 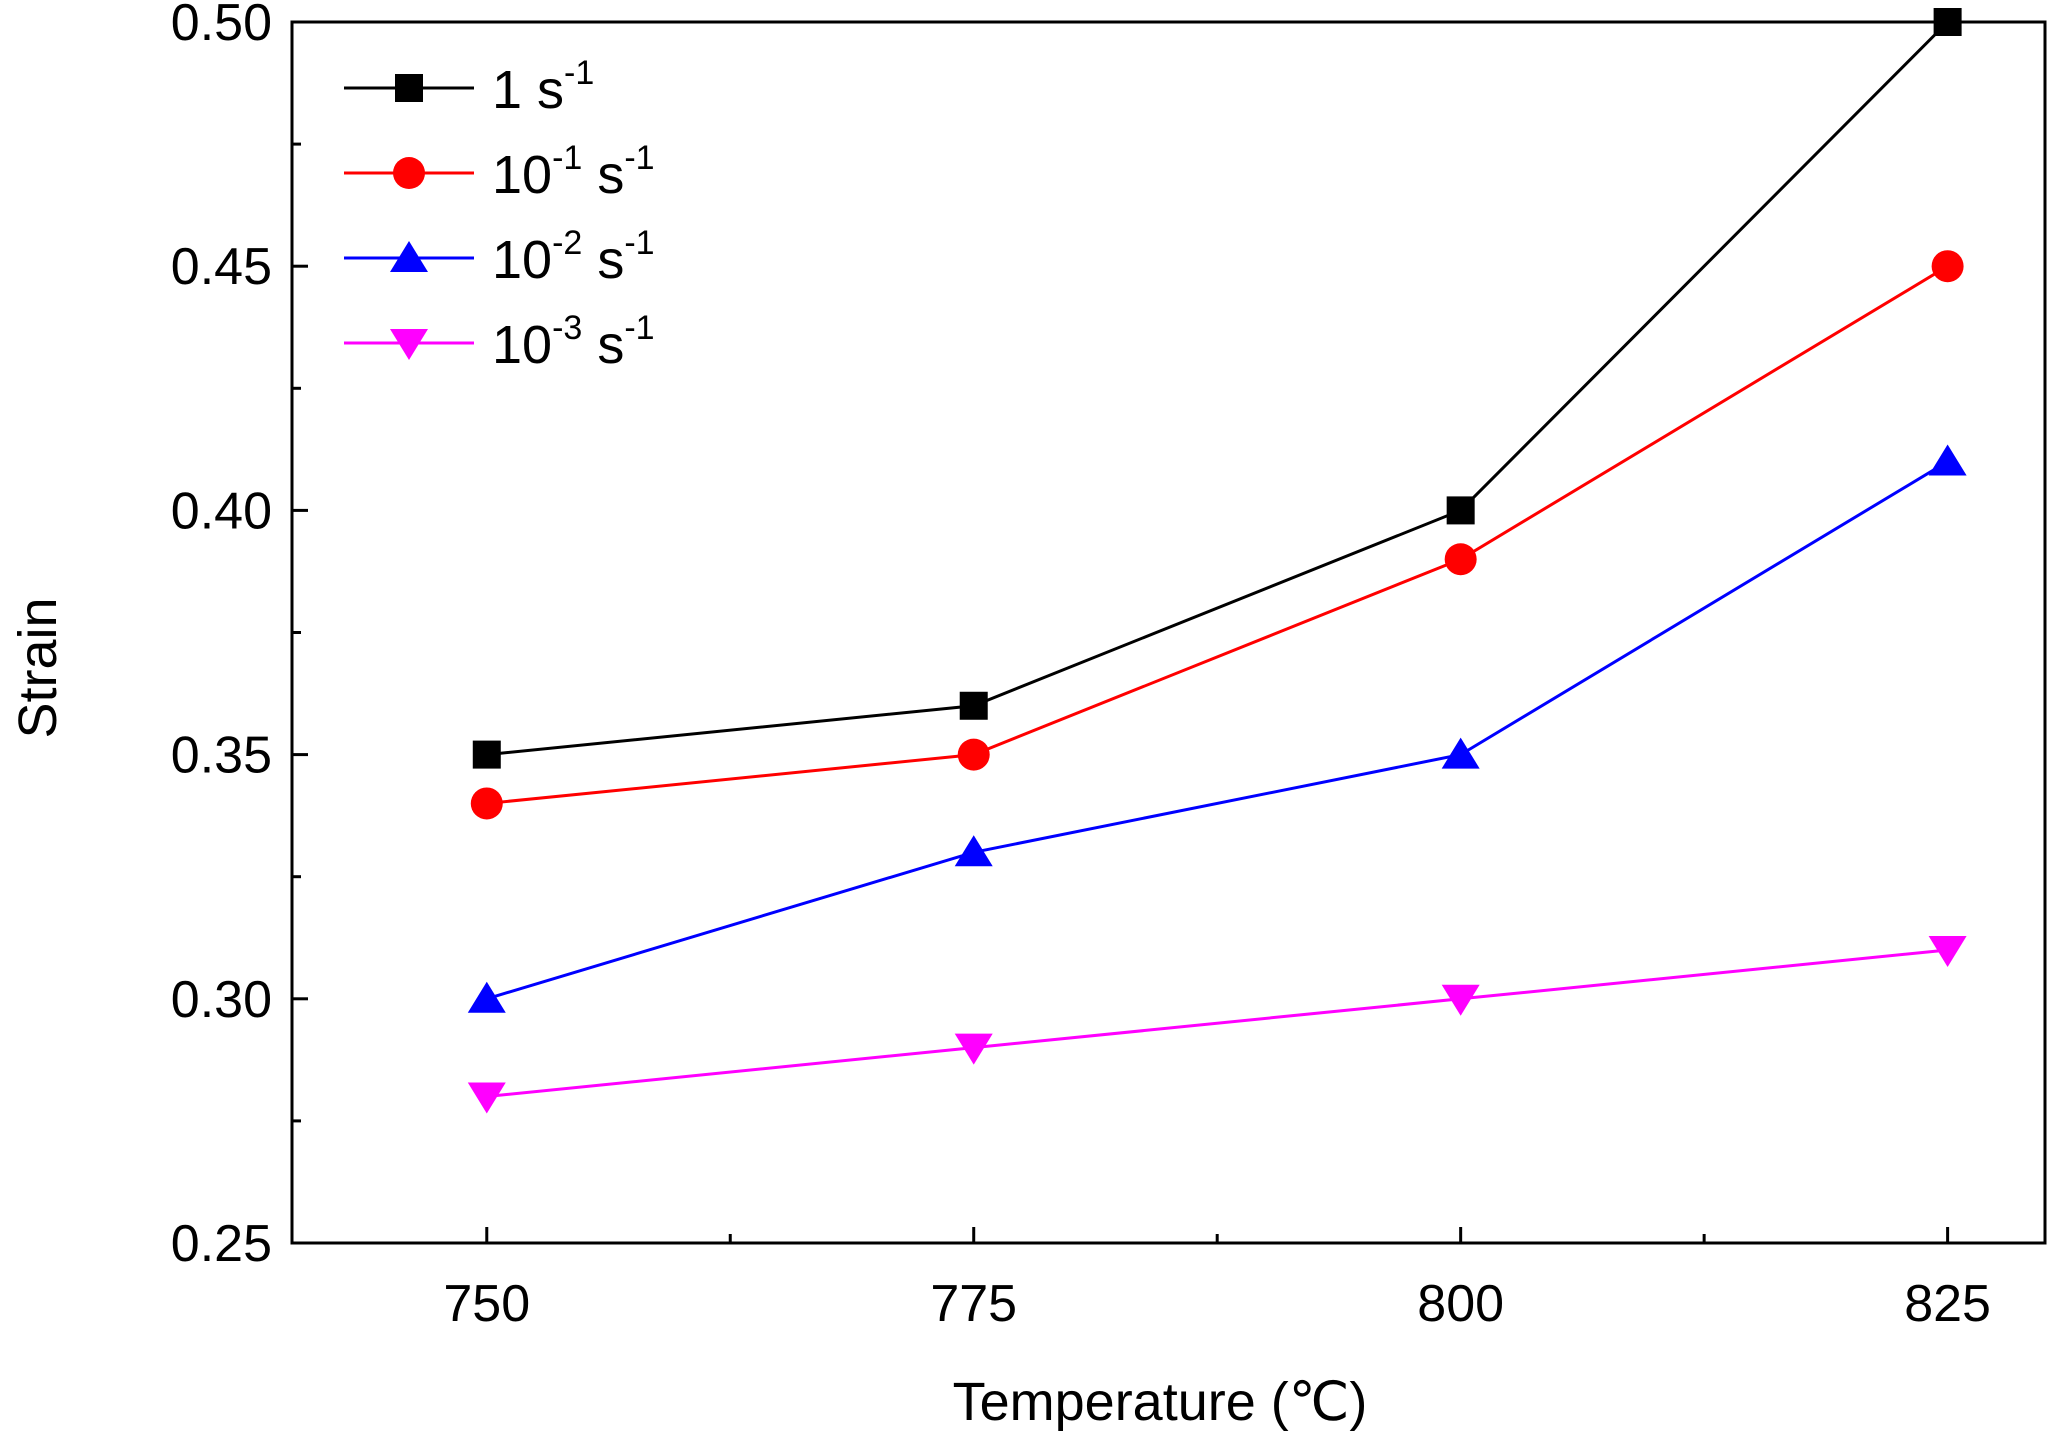 I want to click on x-tick-label: 825, so click(x=1947, y=1304).